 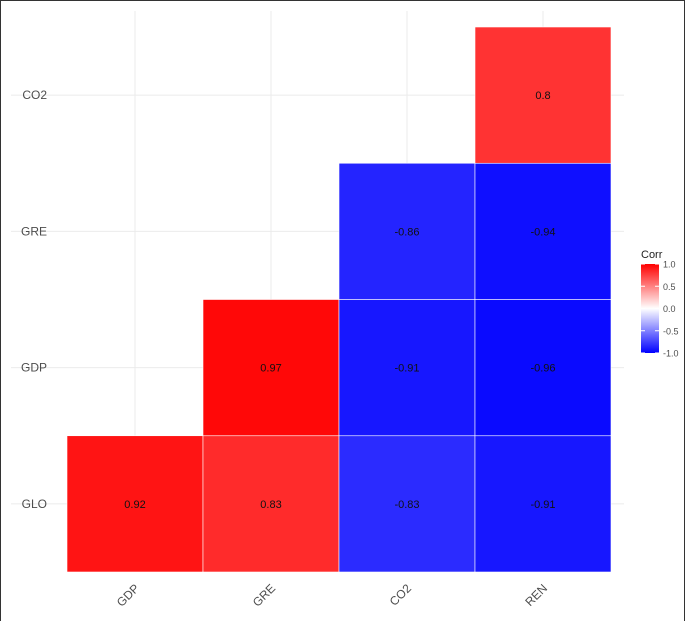 I want to click on cell-label-co2-glo: -0.83, so click(x=406, y=505).